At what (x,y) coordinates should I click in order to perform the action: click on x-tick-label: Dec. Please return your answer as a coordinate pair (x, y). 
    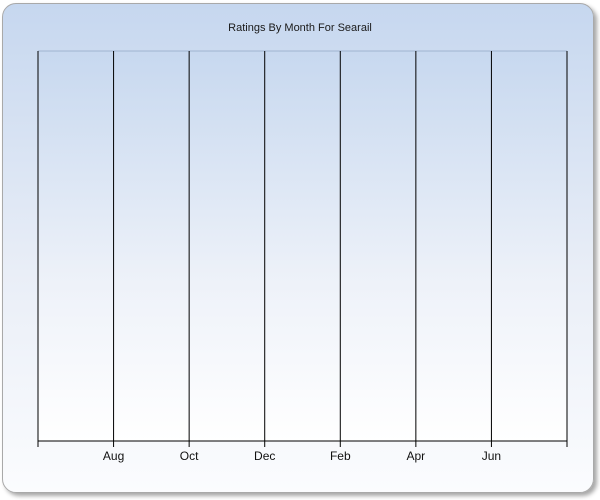
    Looking at the image, I should click on (264, 456).